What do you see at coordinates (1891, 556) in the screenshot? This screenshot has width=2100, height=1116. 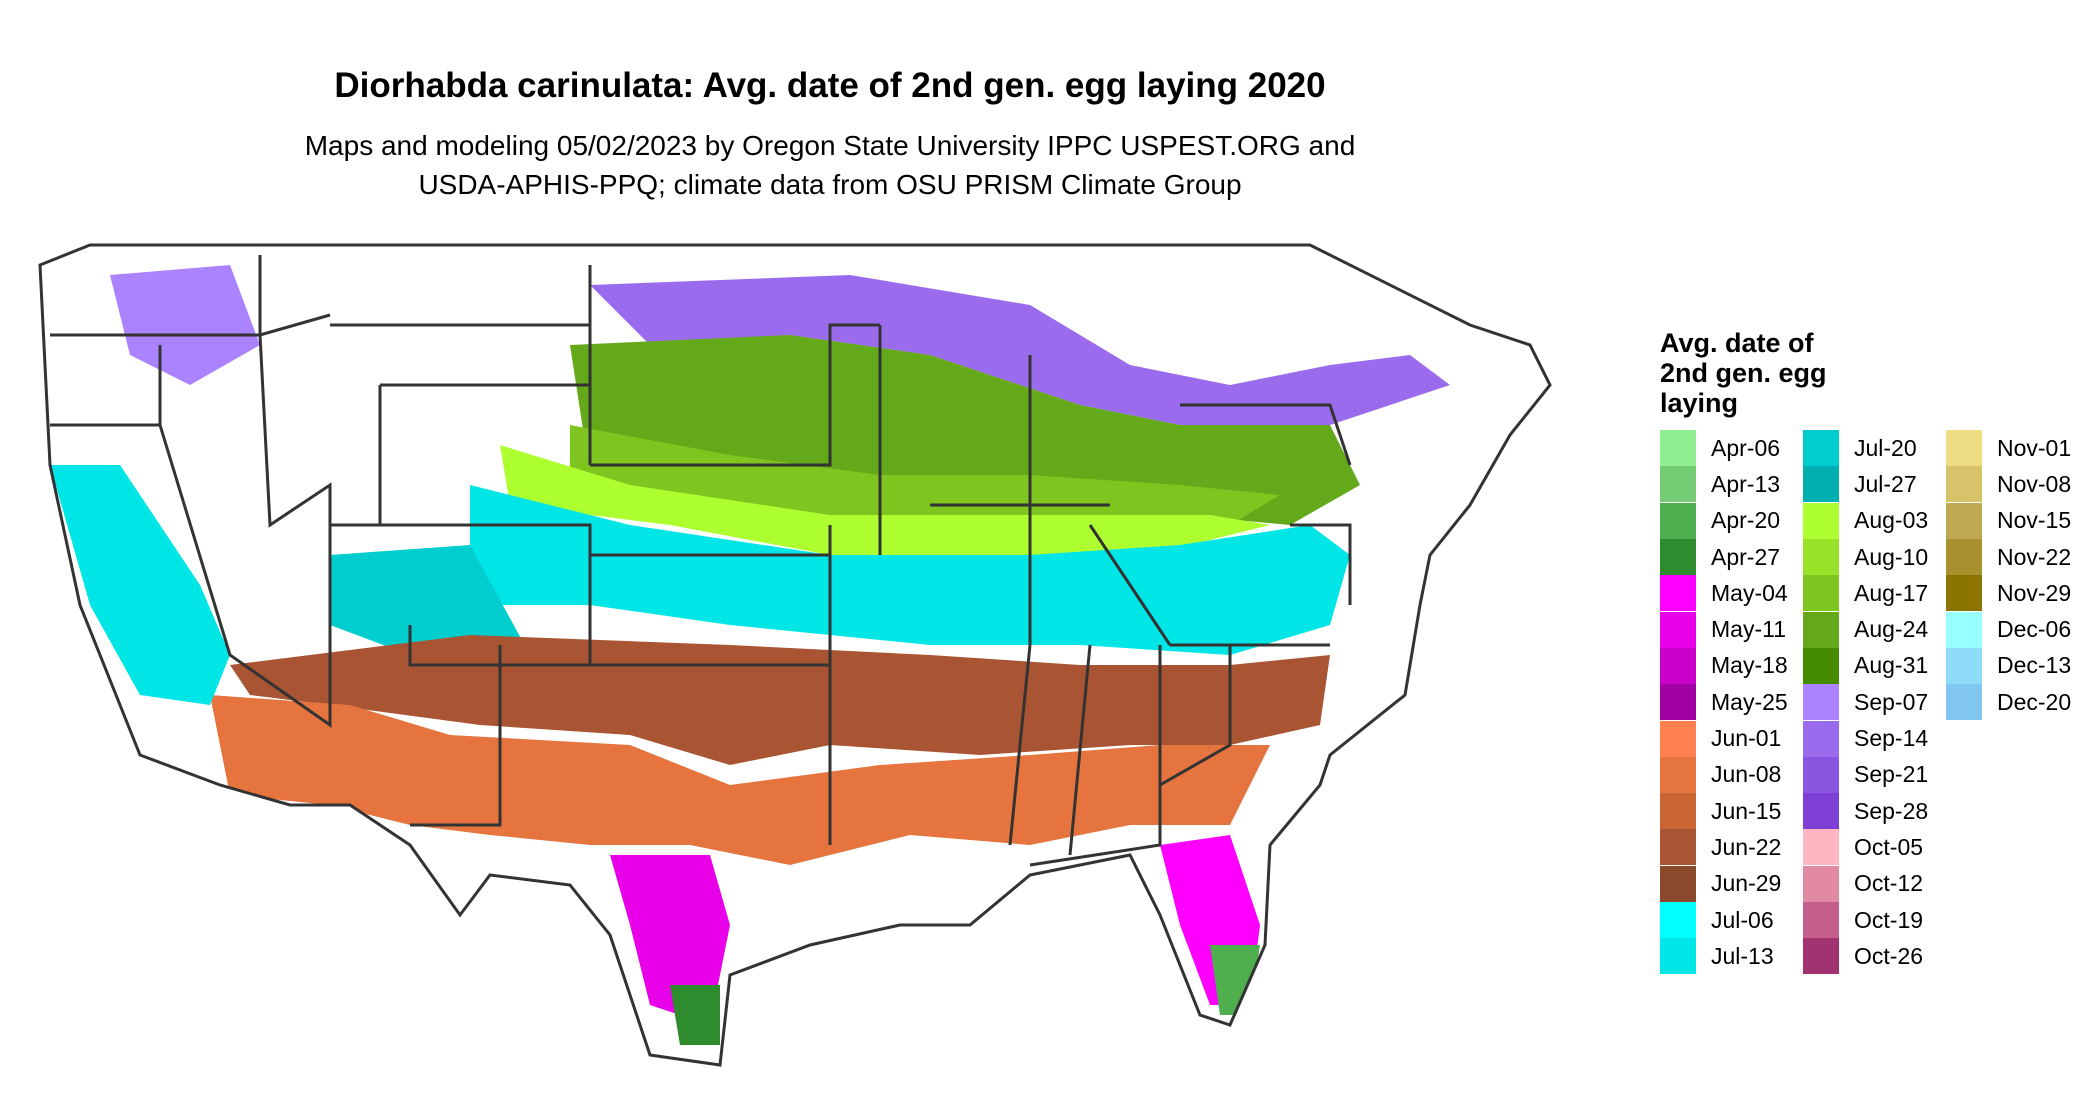 I see `legend-label: Aug-10` at bounding box center [1891, 556].